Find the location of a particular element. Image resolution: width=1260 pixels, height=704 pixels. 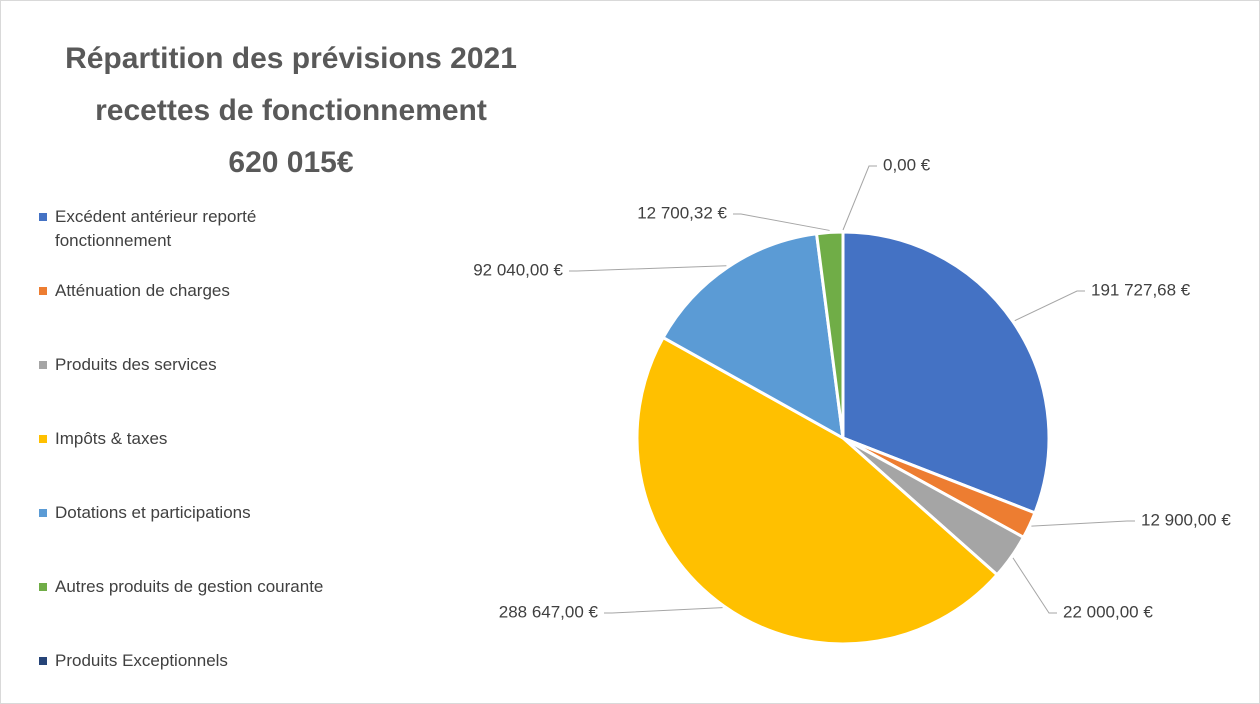

data-label: 12 700,32 € is located at coordinates (682, 212).